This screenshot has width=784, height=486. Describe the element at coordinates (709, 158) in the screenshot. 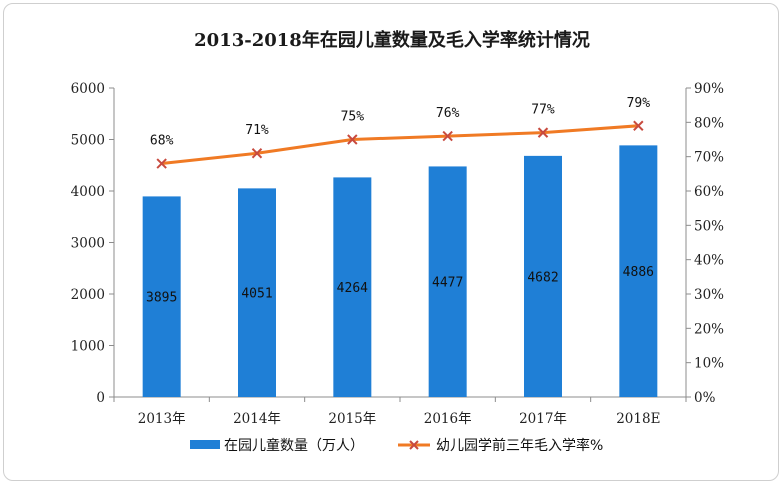

I see `y-right-tick-label: 70%` at that location.